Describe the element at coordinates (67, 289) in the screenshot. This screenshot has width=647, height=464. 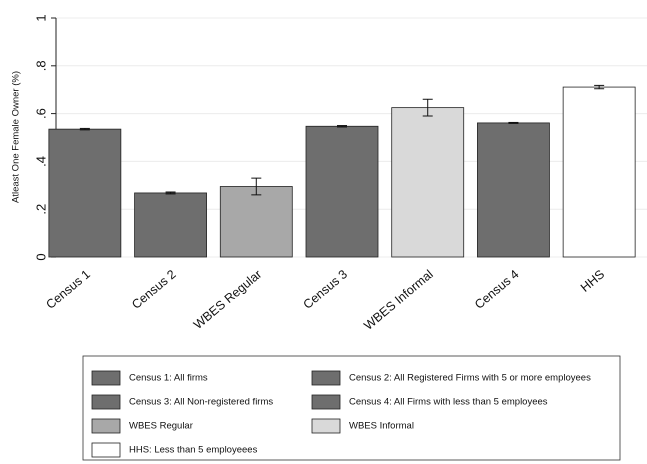
I see `x-tick-label: Census 1` at that location.